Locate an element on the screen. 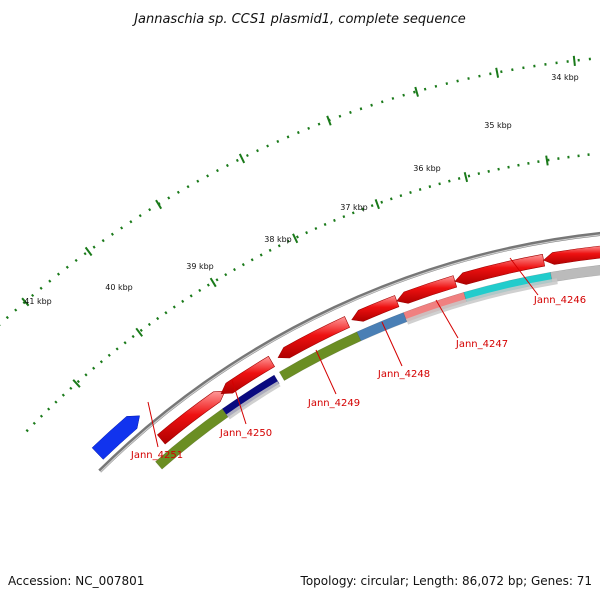 The image size is (600, 600). gene-label-jann-4246: Jann_4246 is located at coordinates (559, 300).